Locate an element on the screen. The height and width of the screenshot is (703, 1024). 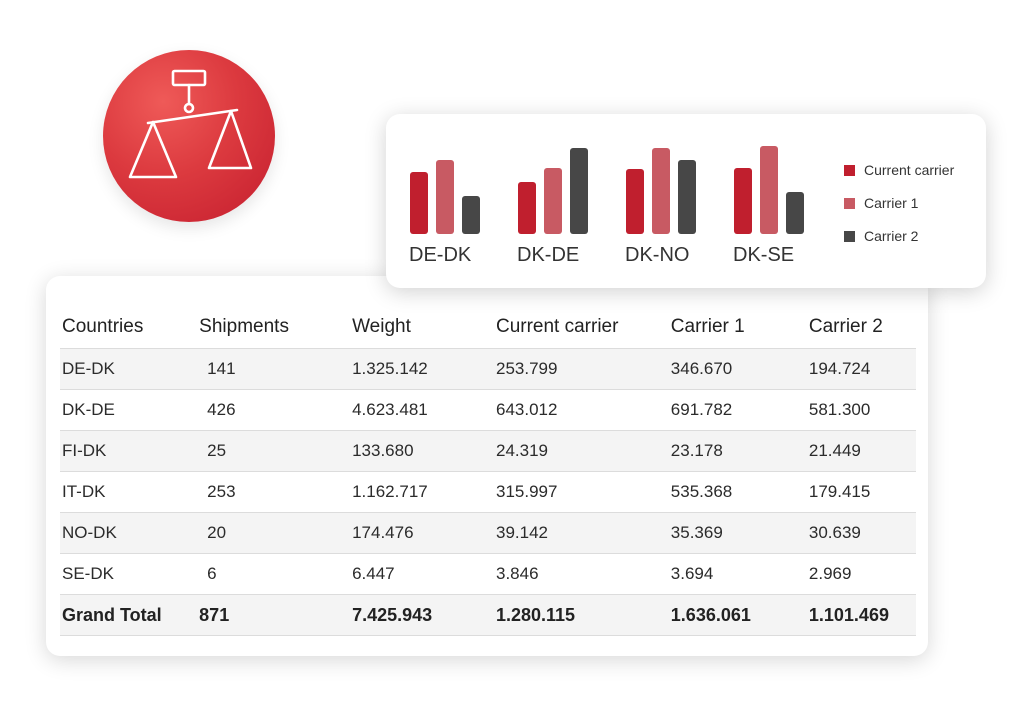
header-current-carrier: Current carrier is located at coordinates (557, 326).